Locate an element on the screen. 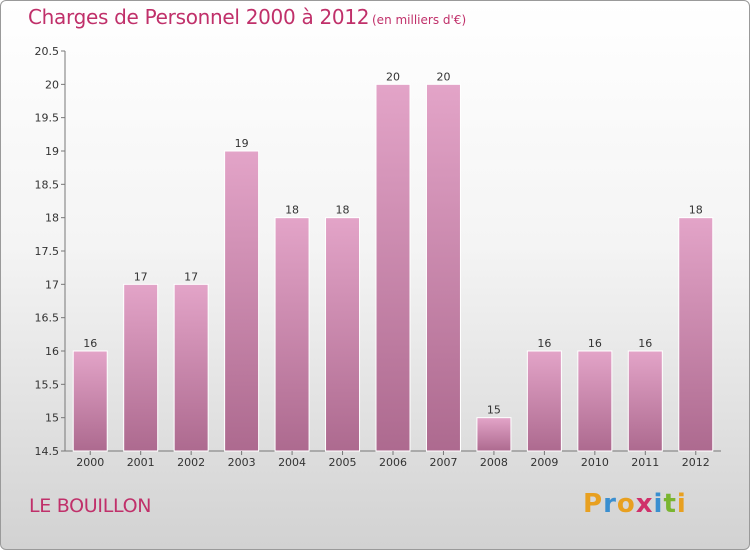 The width and height of the screenshot is (750, 550). value-label-2011: 16 is located at coordinates (645, 343).